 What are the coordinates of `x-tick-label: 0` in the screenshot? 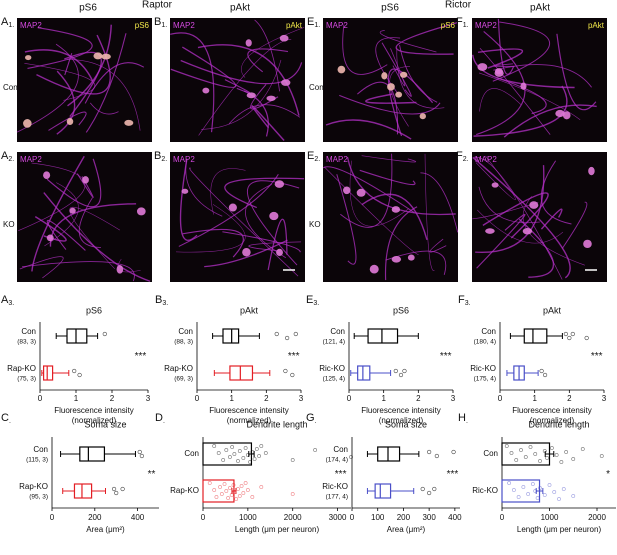 It's located at (197, 398).